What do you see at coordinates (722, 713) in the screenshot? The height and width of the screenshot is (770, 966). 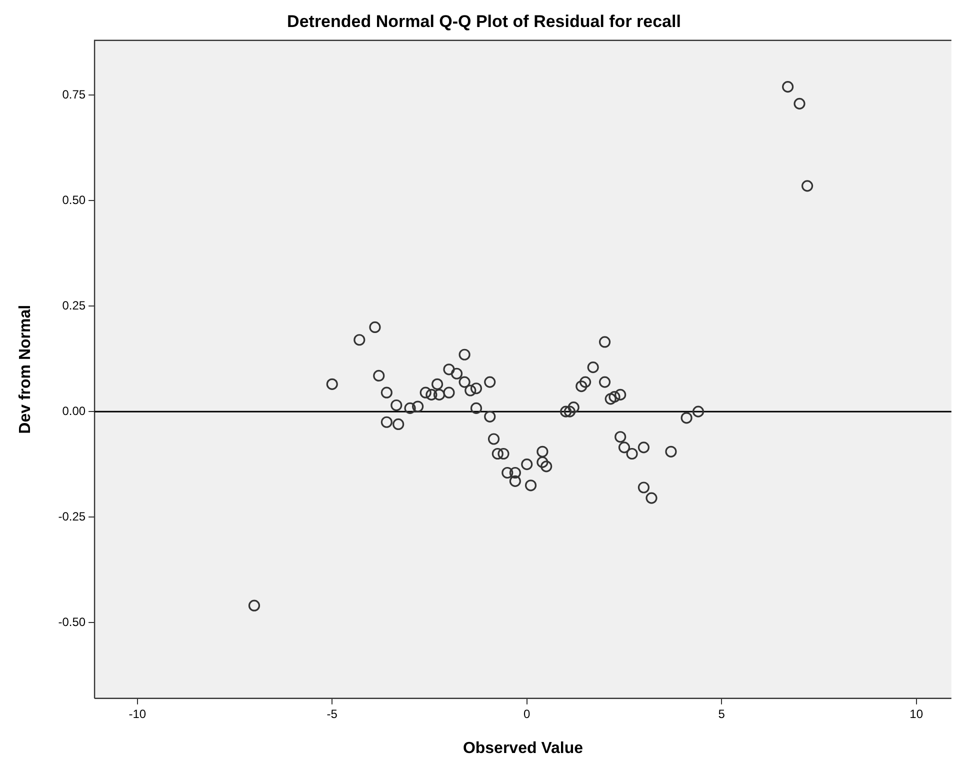 I see `x-tick-label: 5` at bounding box center [722, 713].